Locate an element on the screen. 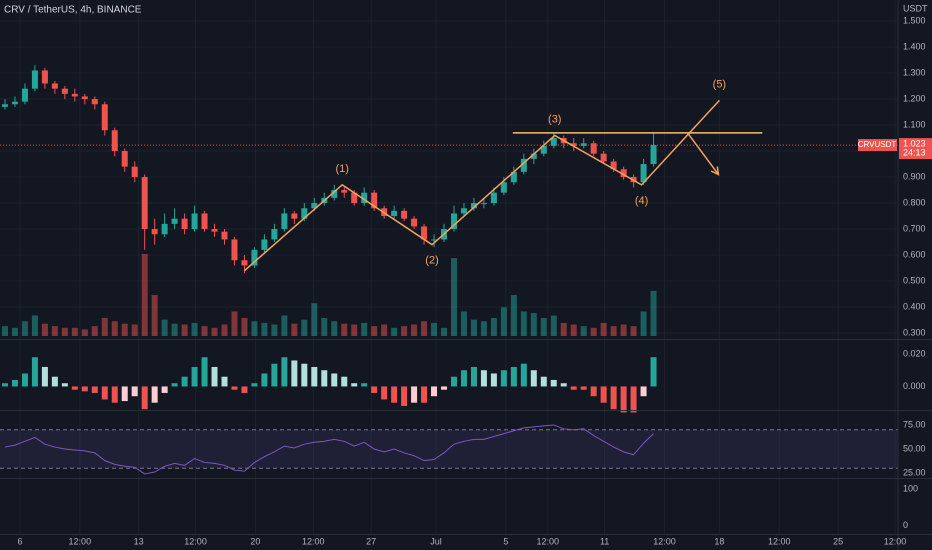 This screenshot has height=550, width=932. y-tick-label: 75.00 is located at coordinates (914, 424).